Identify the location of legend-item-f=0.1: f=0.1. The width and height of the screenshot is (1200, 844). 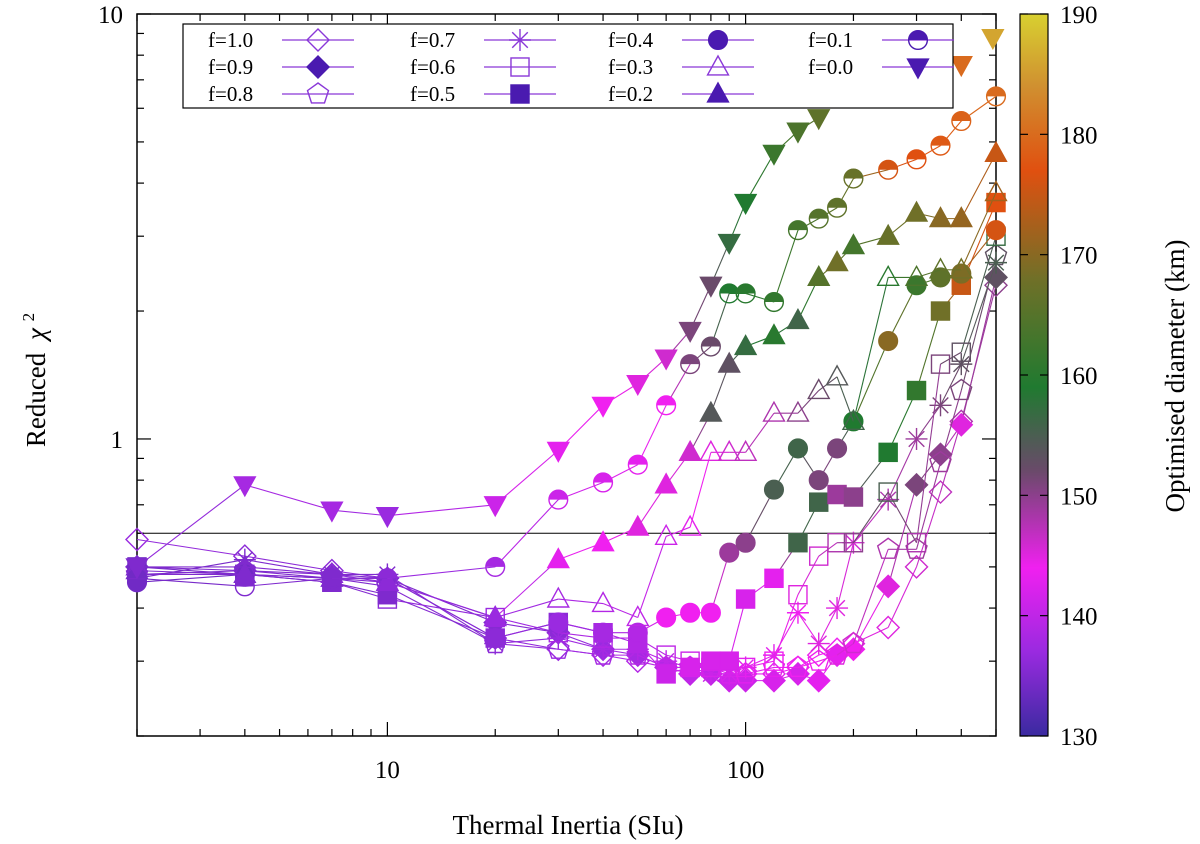
(881, 40).